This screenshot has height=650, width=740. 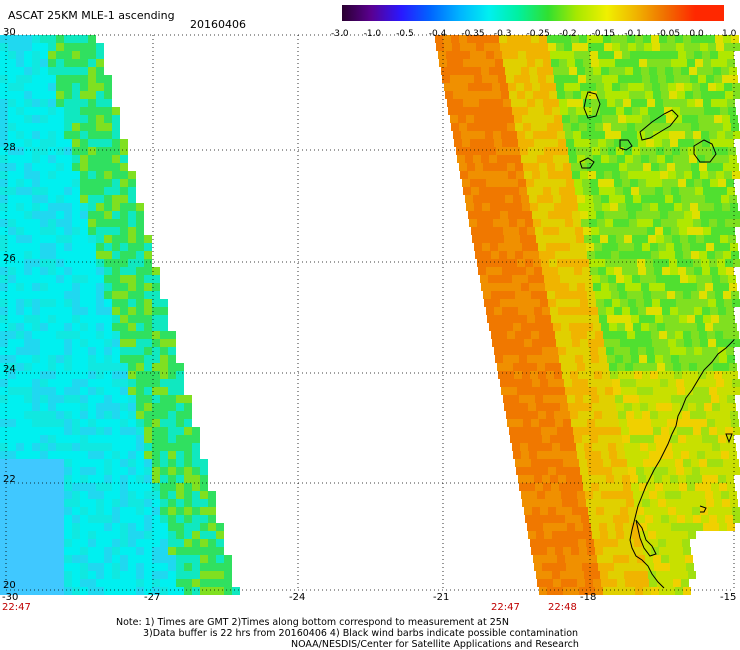 I want to click on colorbar-label: -0.15, so click(x=603, y=34).